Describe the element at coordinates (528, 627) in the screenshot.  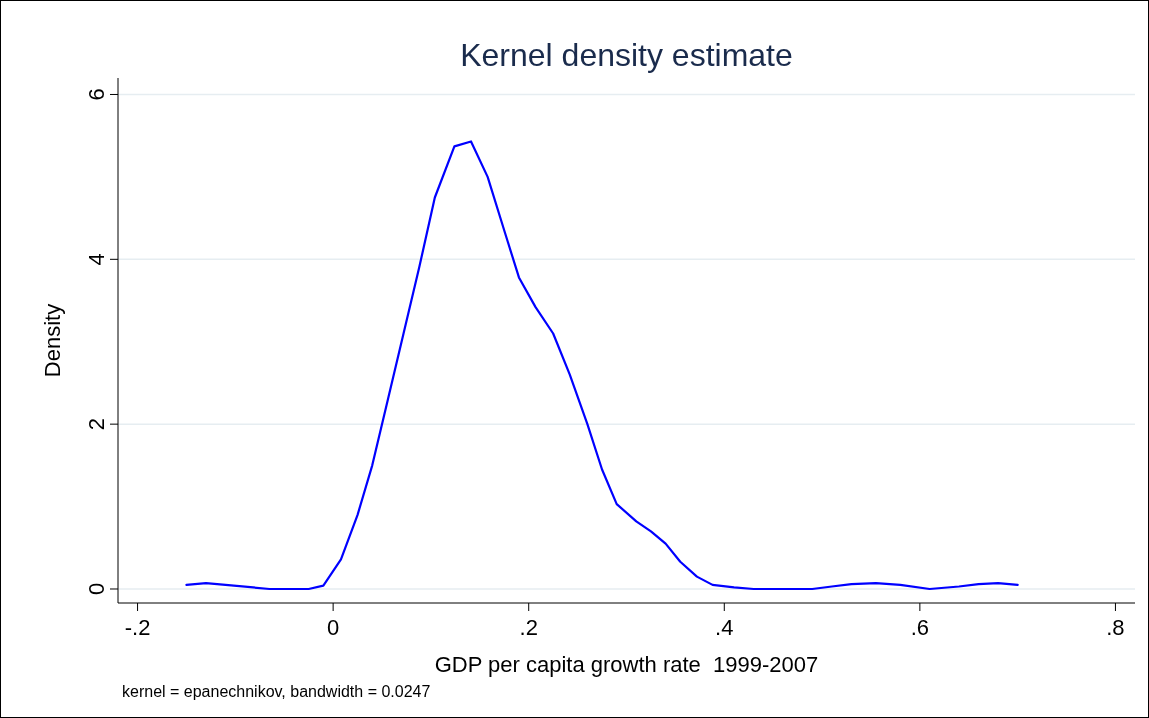
I see `x-tick-label: .2` at that location.